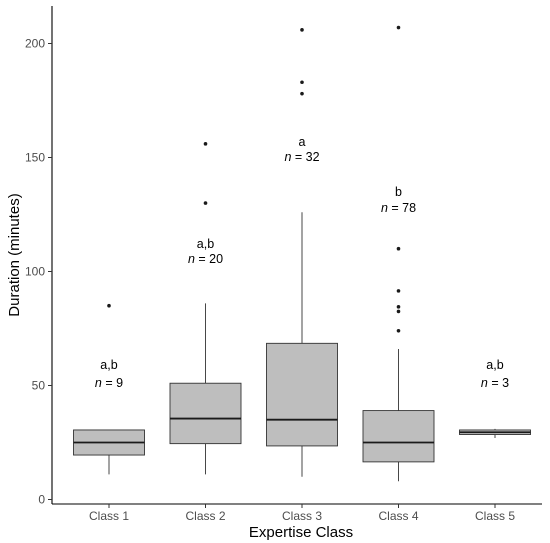  What do you see at coordinates (301, 532) in the screenshot?
I see `x-axis-title: Expertise Class` at bounding box center [301, 532].